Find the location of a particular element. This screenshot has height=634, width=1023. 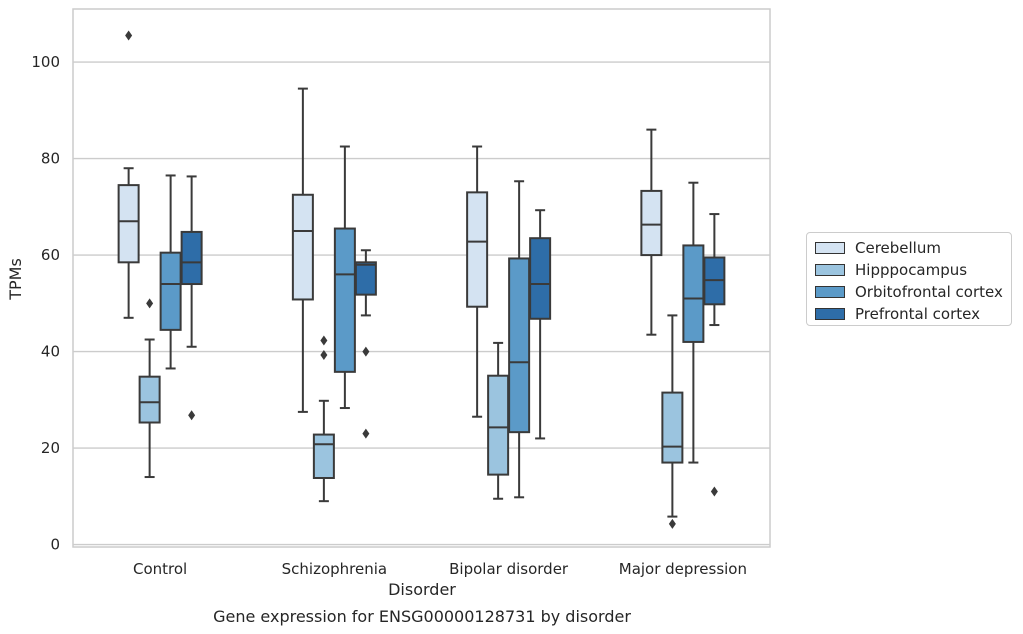

y-axis-label: TPMs is located at coordinates (15, 279).